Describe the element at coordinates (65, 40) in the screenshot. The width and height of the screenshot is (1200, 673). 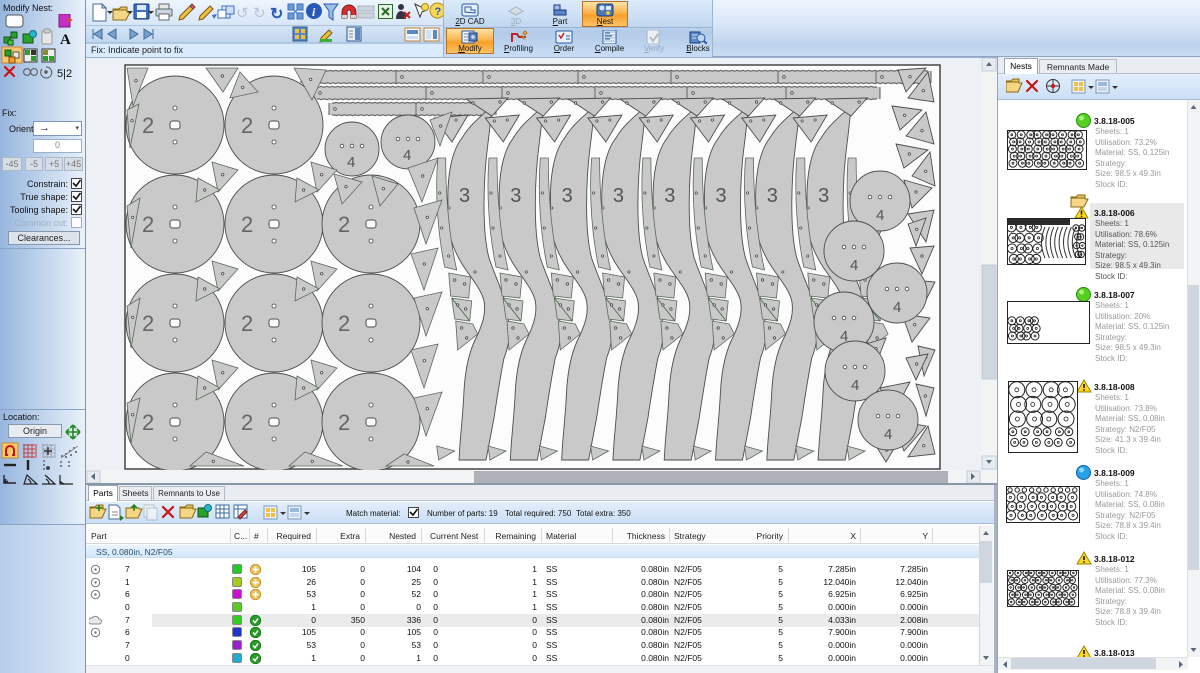
I see `svg-text: A` at that location.